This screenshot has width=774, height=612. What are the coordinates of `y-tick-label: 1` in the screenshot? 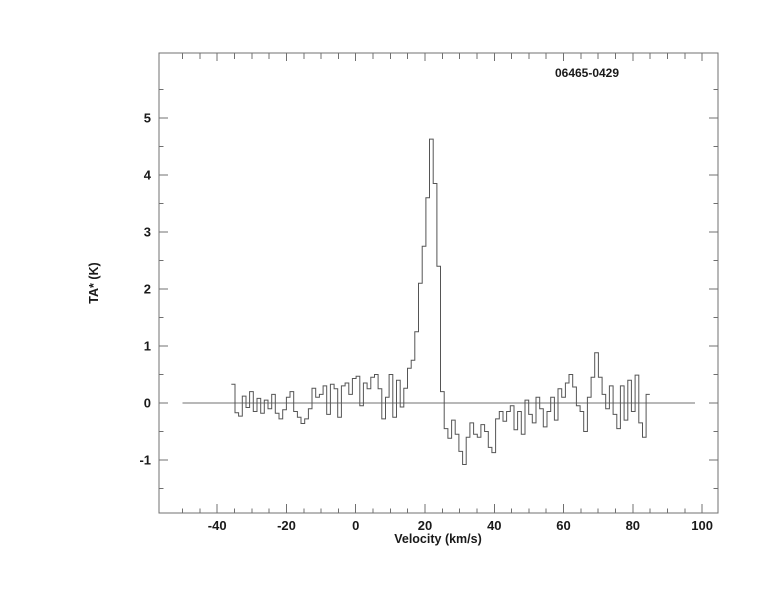 It's located at (147, 346).